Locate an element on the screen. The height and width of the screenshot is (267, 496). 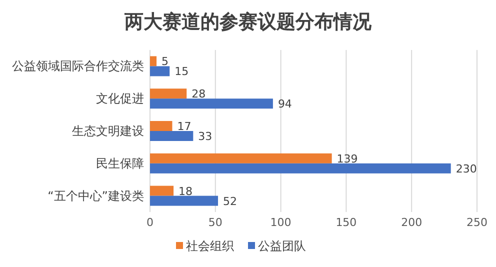
y-tick-label: 文化促进 is located at coordinates (120, 99).